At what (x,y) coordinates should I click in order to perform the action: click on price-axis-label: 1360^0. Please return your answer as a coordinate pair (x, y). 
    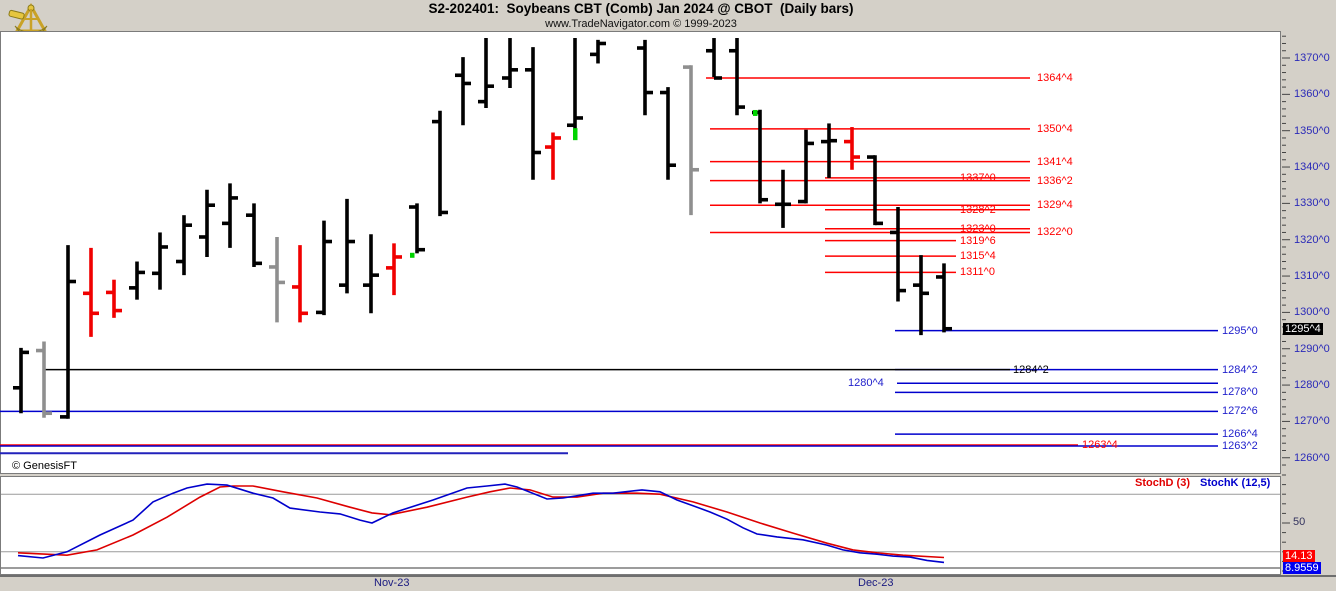
    Looking at the image, I should click on (1312, 94).